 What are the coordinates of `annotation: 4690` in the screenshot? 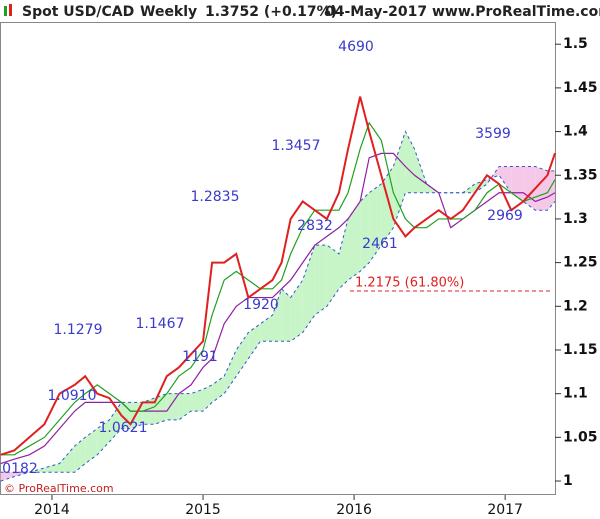 It's located at (356, 47).